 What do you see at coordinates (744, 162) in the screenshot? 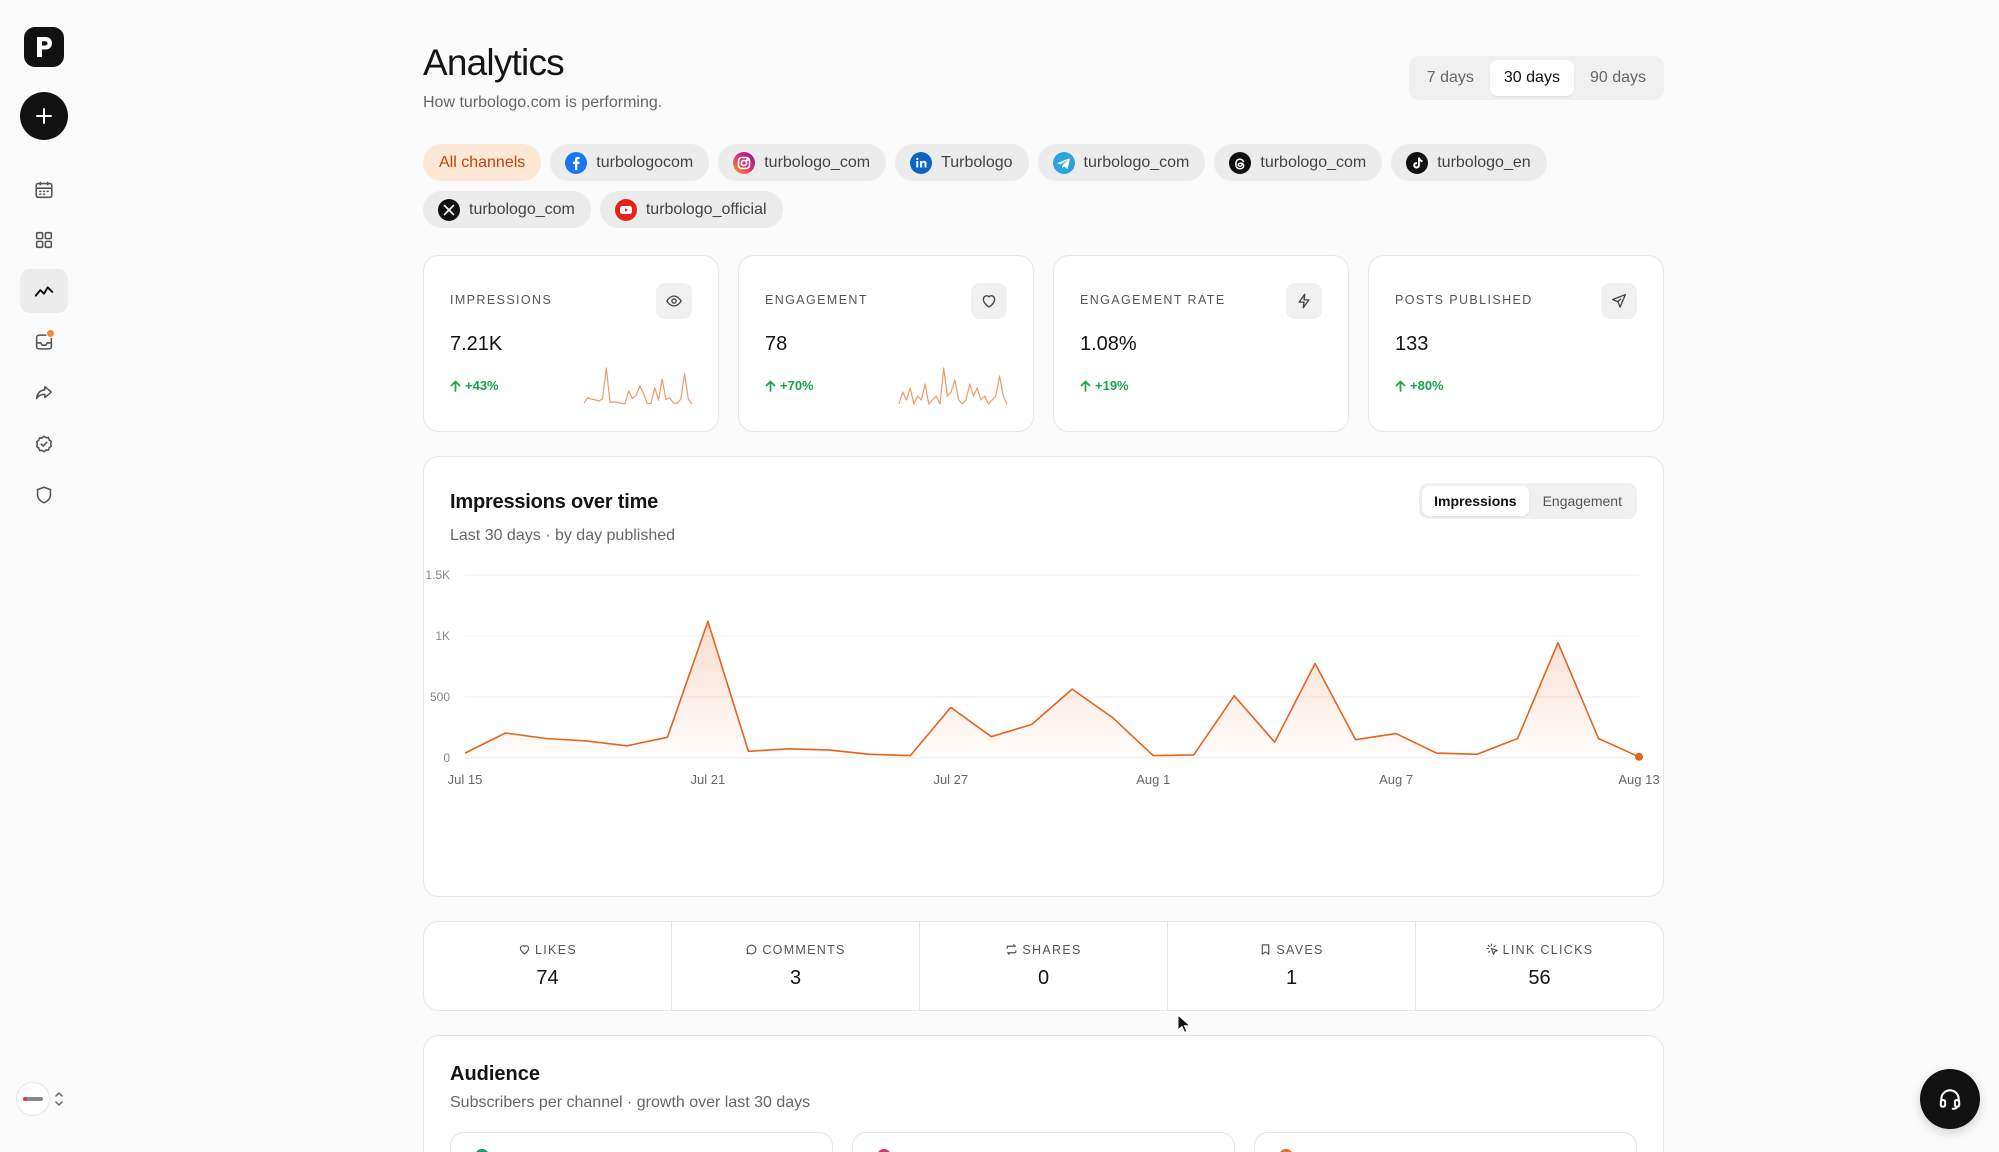
I see `instagram-icon` at bounding box center [744, 162].